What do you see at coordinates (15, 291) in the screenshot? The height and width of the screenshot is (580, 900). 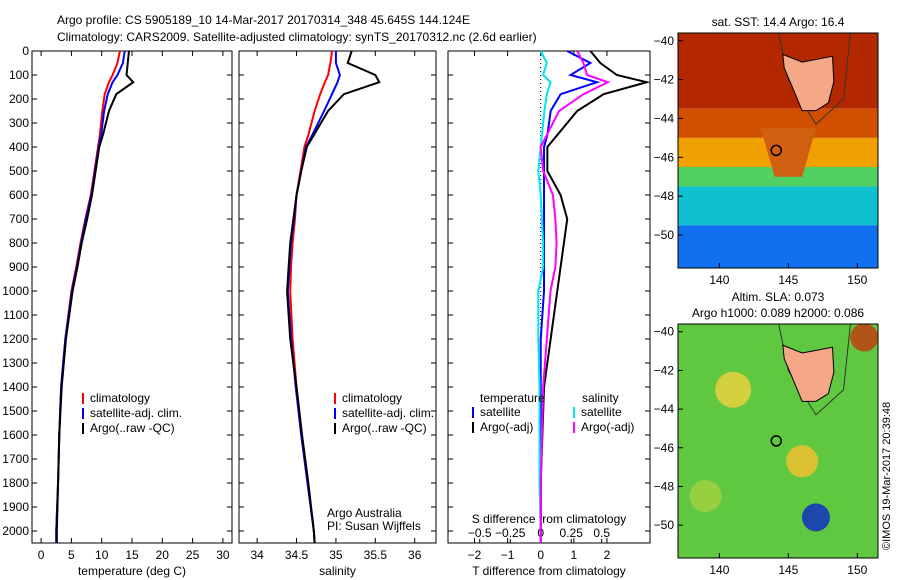 I see `y-tick-label: 1000` at bounding box center [15, 291].